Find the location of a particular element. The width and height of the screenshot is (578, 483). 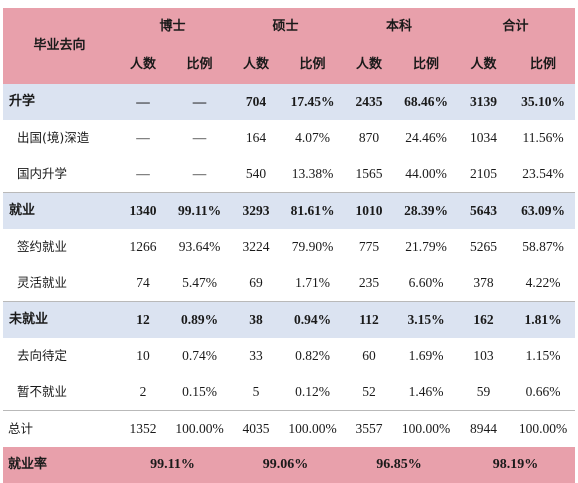

count-cell: 12 is located at coordinates (143, 319).